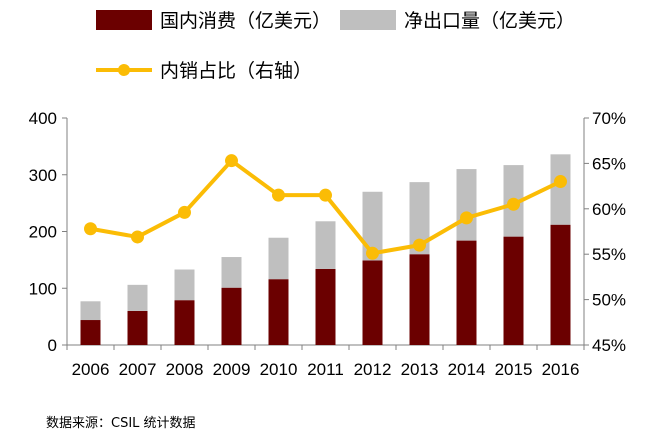 This screenshot has height=434, width=652. Describe the element at coordinates (43, 288) in the screenshot. I see `left-axis-tick-label: 100` at that location.